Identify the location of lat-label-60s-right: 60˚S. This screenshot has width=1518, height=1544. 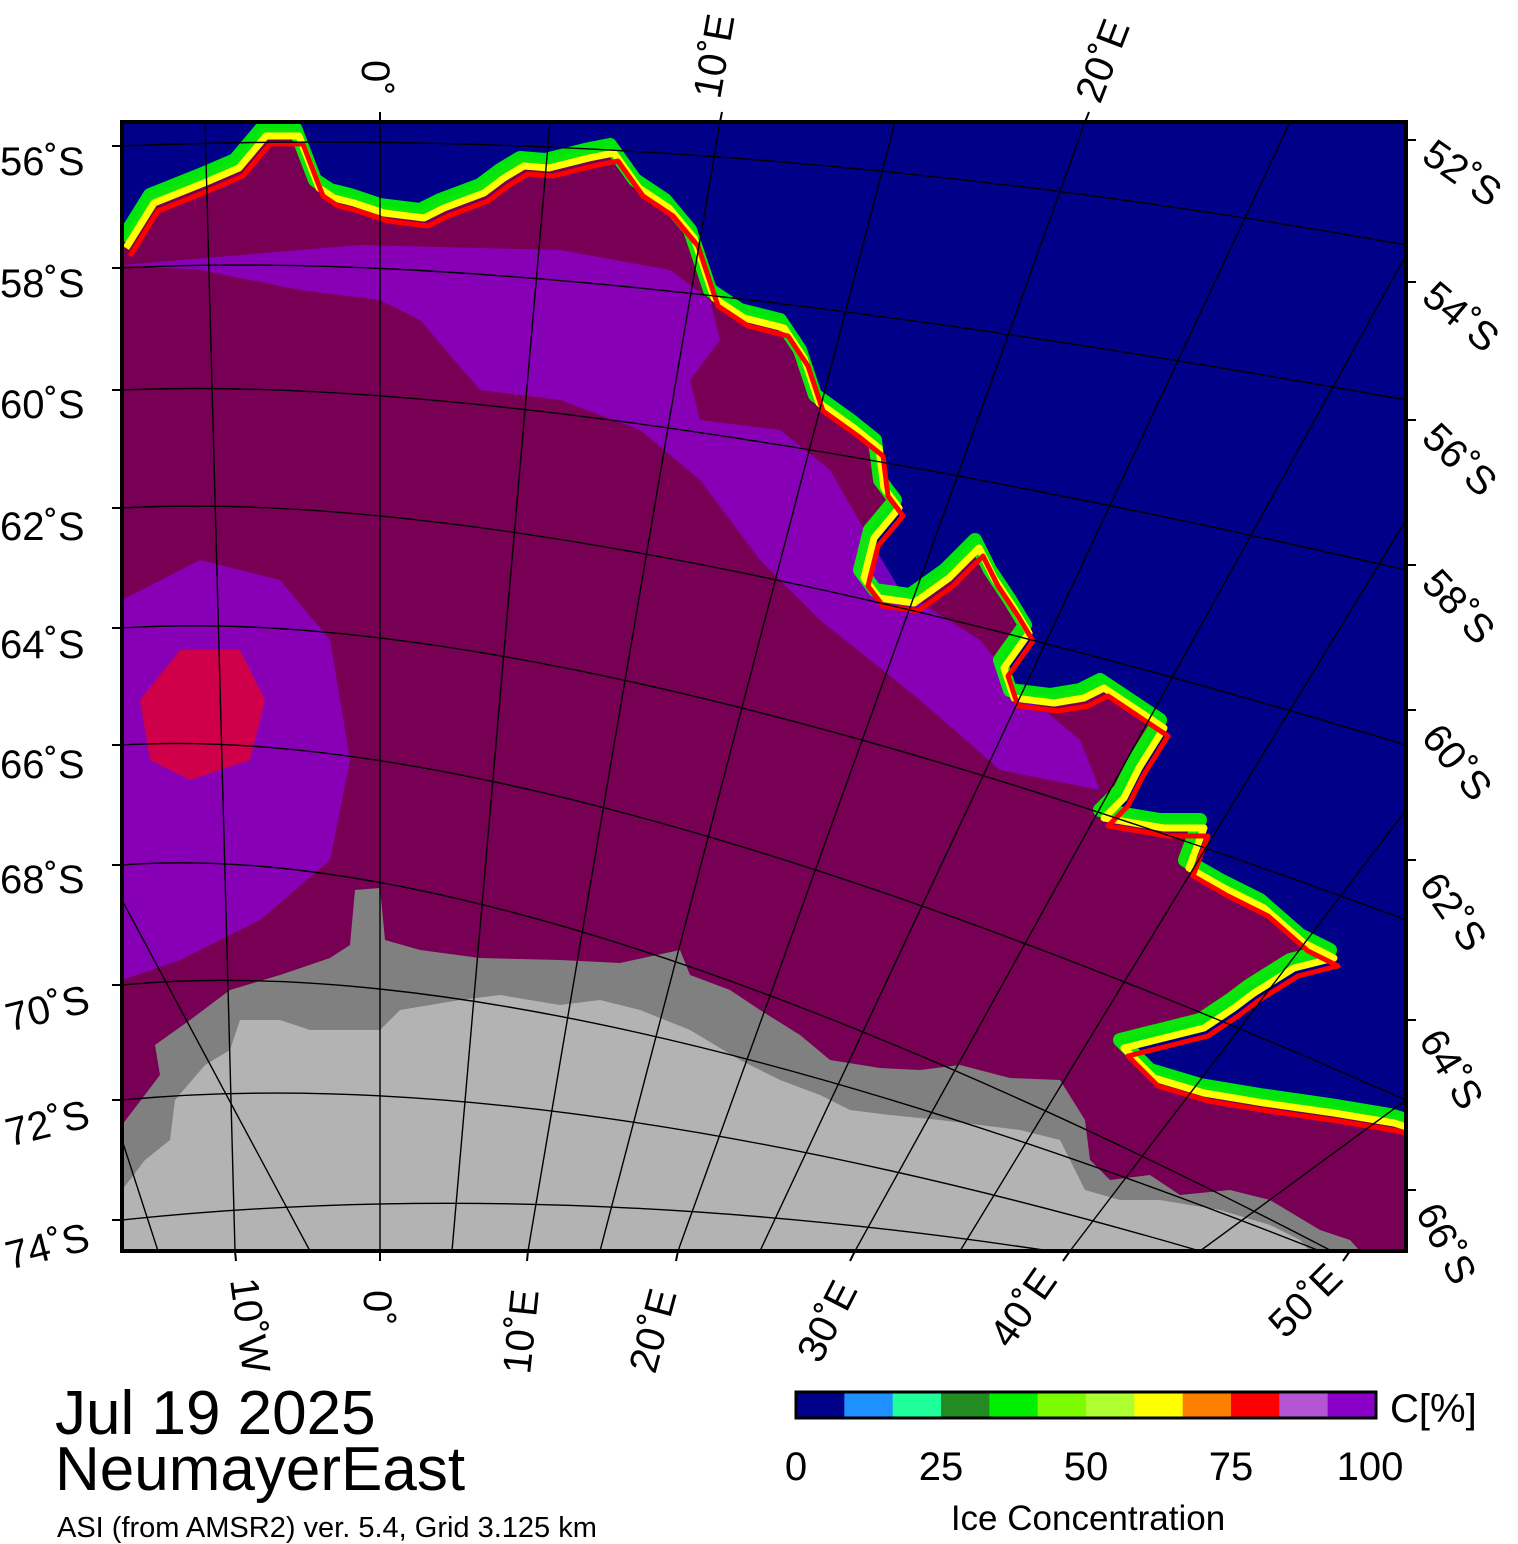
(1456, 762).